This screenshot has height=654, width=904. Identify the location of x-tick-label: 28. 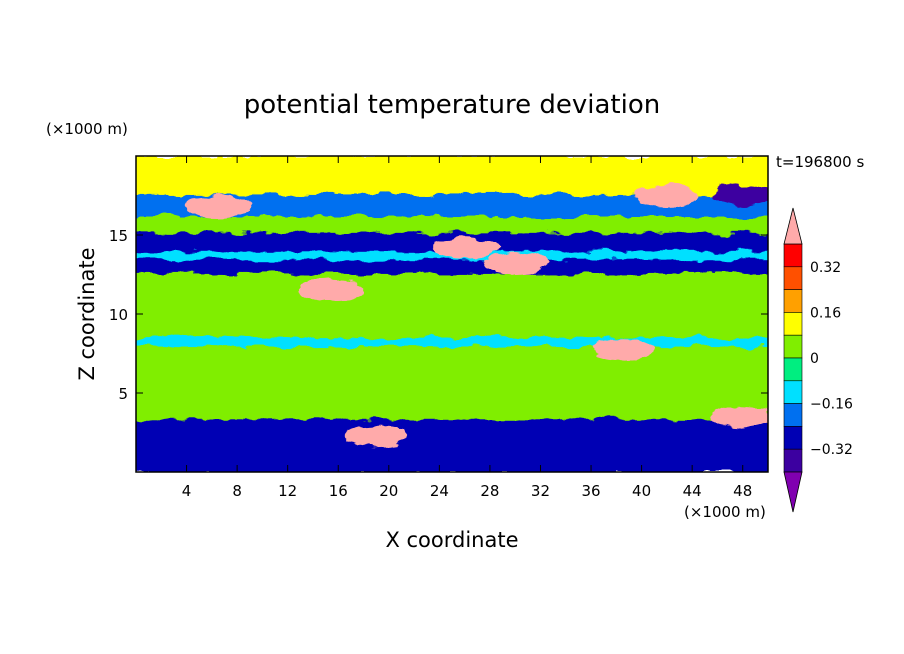
(489, 491).